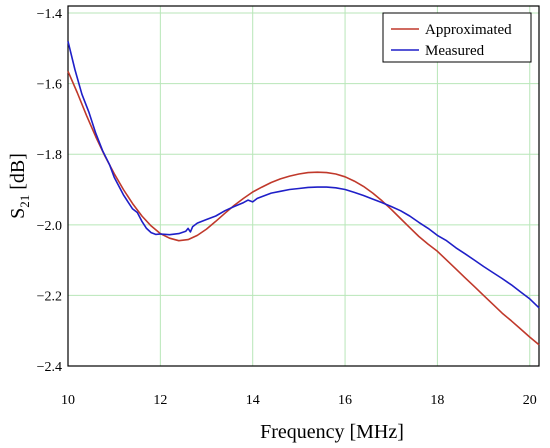 The height and width of the screenshot is (448, 550). I want to click on legend-label-approximated: Approximated, so click(468, 30).